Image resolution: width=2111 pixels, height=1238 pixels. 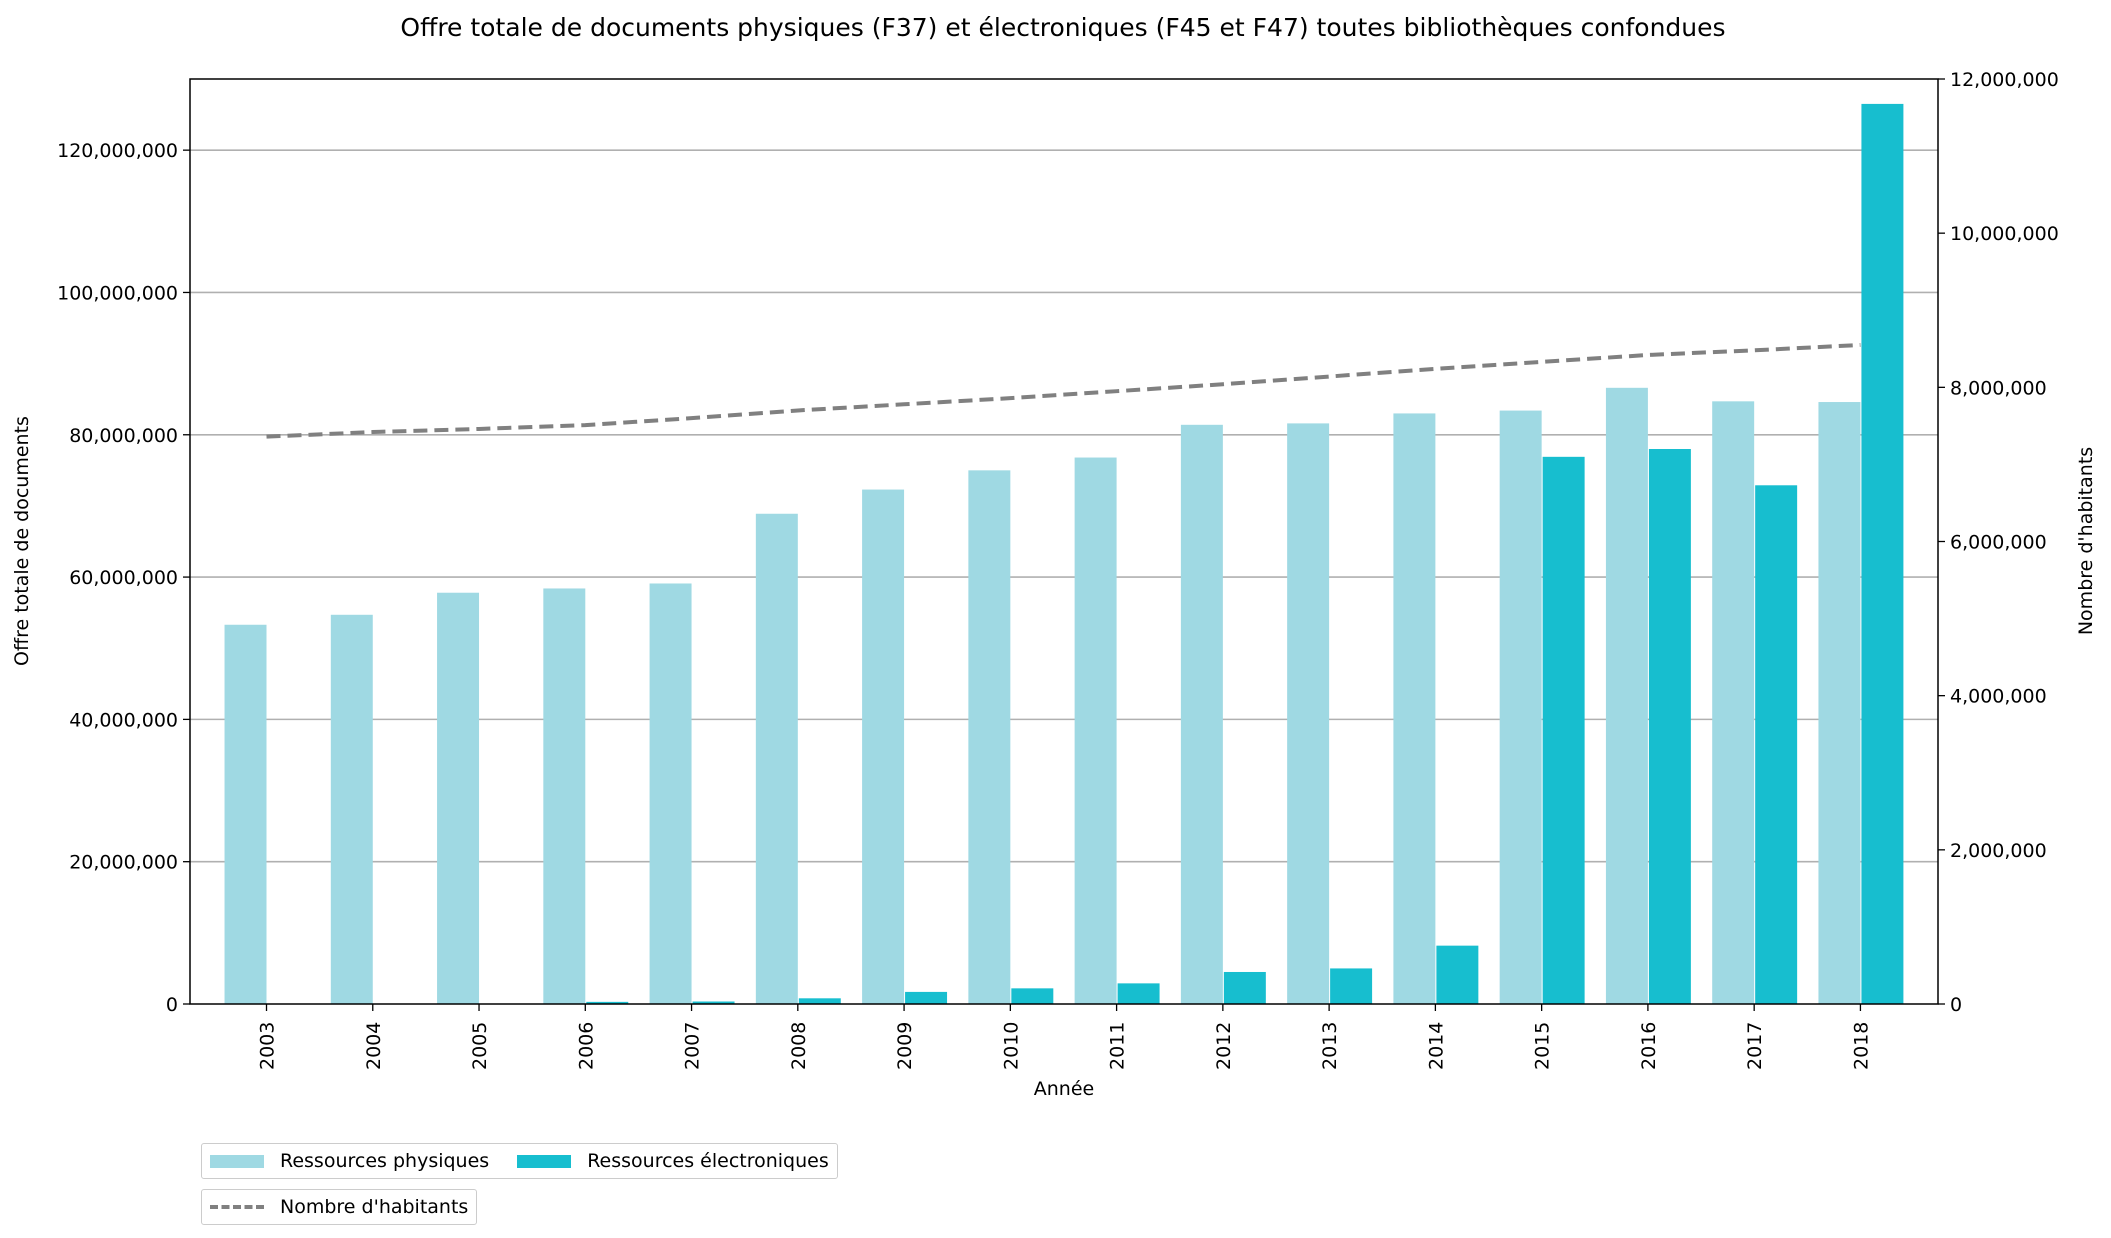 I want to click on bar-electroniques-2015, so click(x=1563, y=730).